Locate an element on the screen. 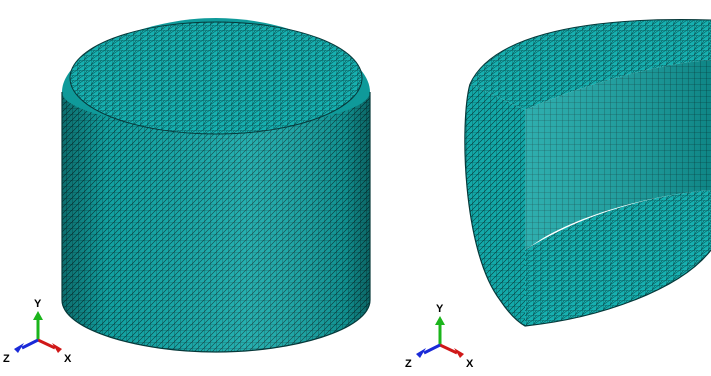 The height and width of the screenshot is (376, 711). cut-top-face is located at coordinates (590, 64).